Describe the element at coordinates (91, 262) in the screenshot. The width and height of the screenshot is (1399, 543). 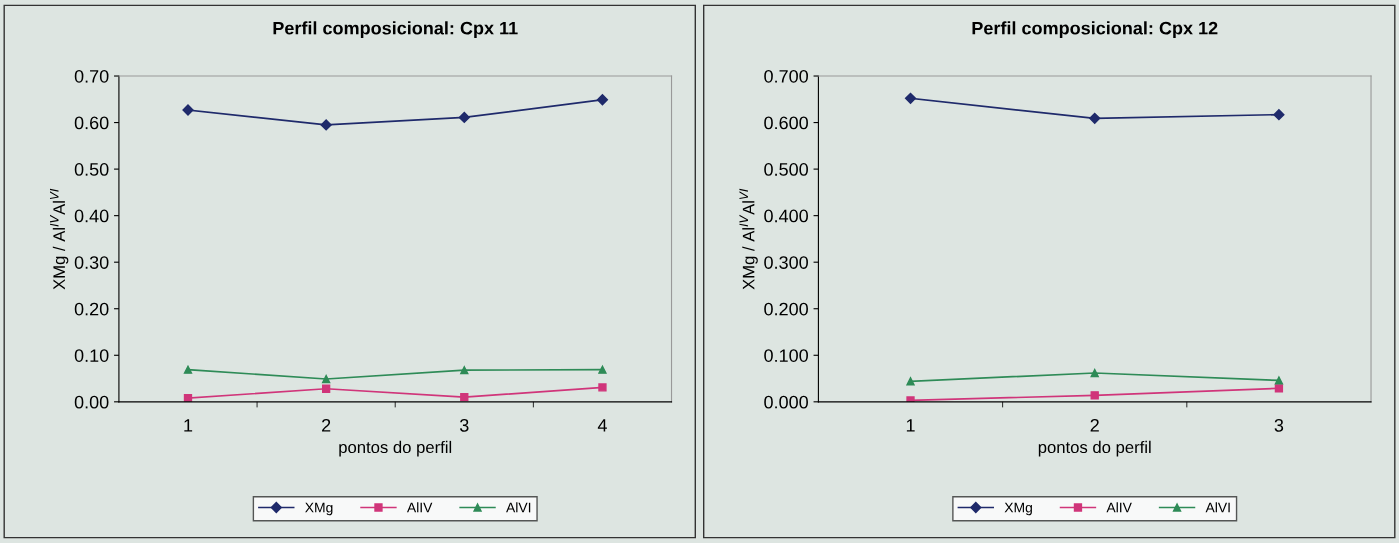
I see `y-tick-label: 0.30` at that location.